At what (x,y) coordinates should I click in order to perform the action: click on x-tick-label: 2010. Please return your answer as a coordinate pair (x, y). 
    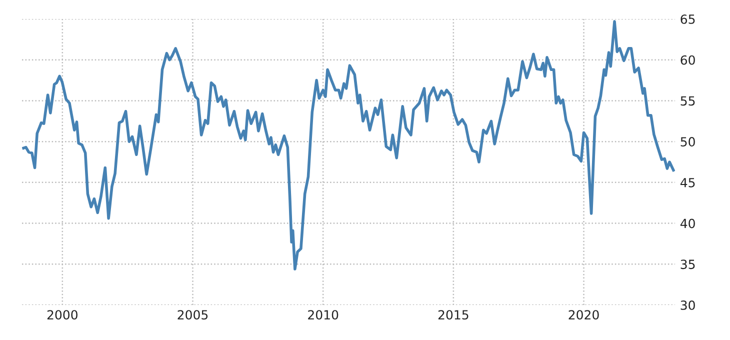
    Looking at the image, I should click on (323, 315).